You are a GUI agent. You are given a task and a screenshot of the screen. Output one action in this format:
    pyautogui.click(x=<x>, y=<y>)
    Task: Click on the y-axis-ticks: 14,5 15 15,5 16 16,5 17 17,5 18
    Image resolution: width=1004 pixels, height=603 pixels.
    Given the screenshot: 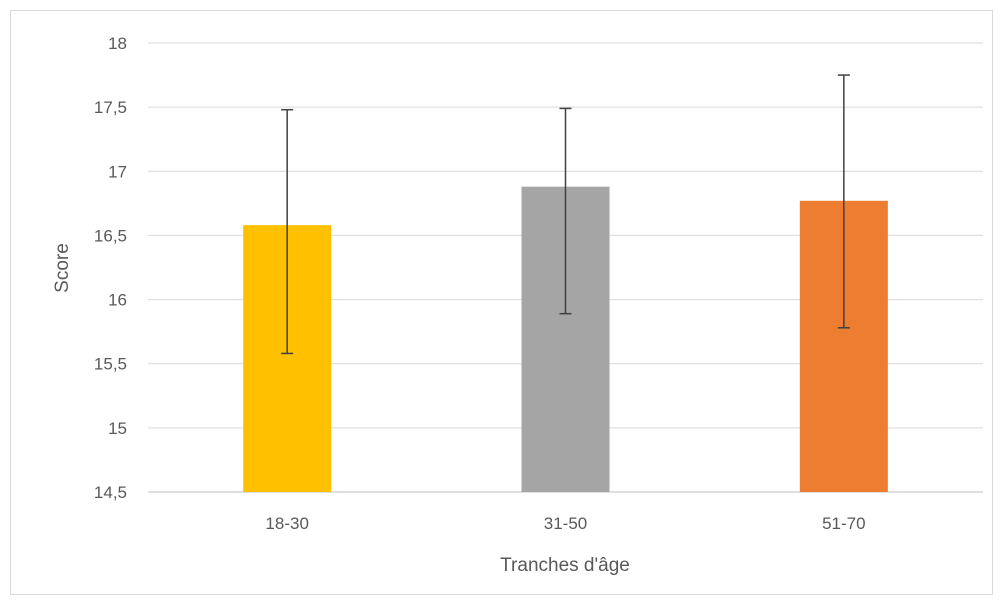 What is the action you would take?
    pyautogui.click(x=110, y=268)
    